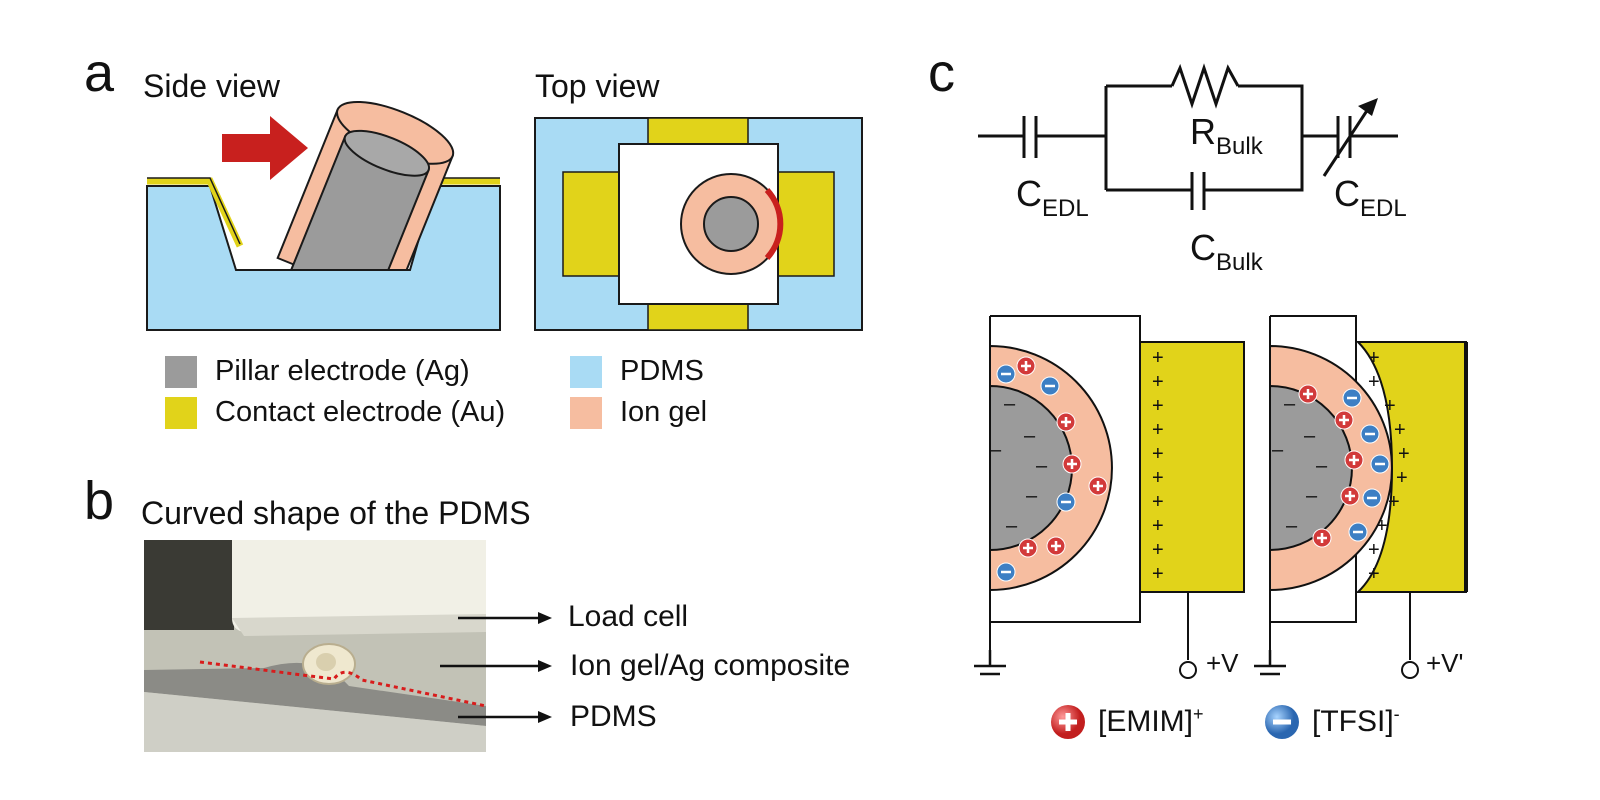  Describe the element at coordinates (1227, 135) in the screenshot. I see `svg-text: RBulk` at that location.